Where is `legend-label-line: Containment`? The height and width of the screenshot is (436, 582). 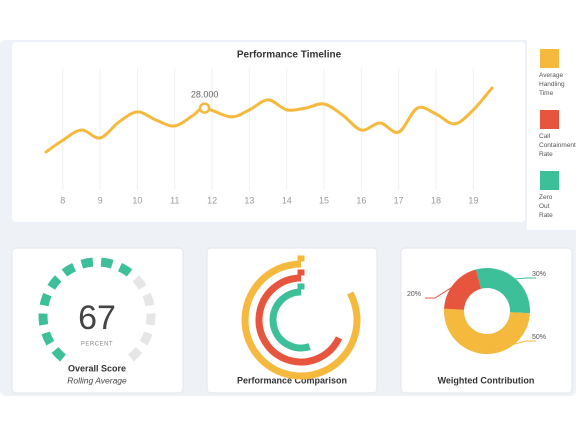 legend-label-line: Containment is located at coordinates (557, 145).